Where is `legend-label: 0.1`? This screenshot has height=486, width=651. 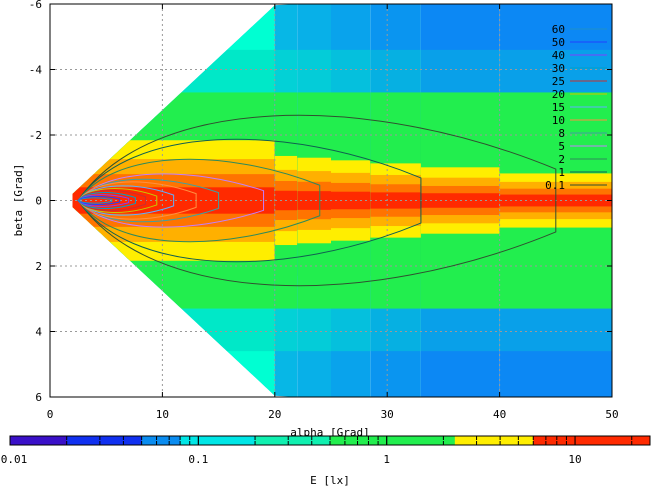 legend-label: 0.1 is located at coordinates (555, 185).